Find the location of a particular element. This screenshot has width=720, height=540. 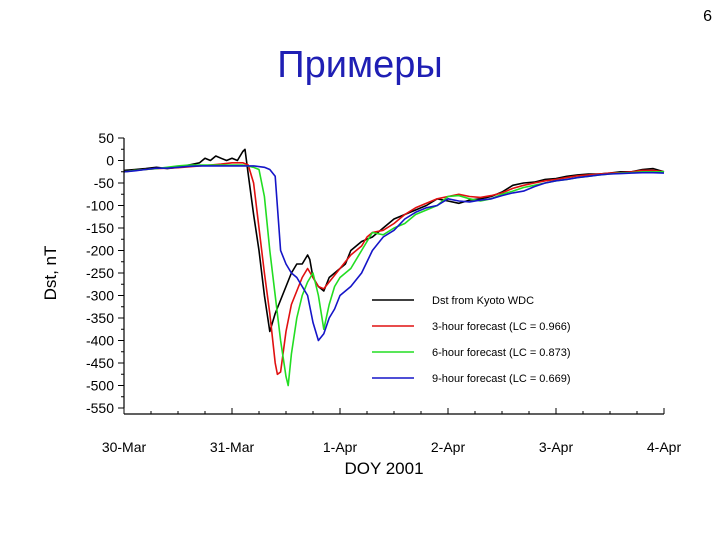

slide-number: 6 is located at coordinates (707, 16).